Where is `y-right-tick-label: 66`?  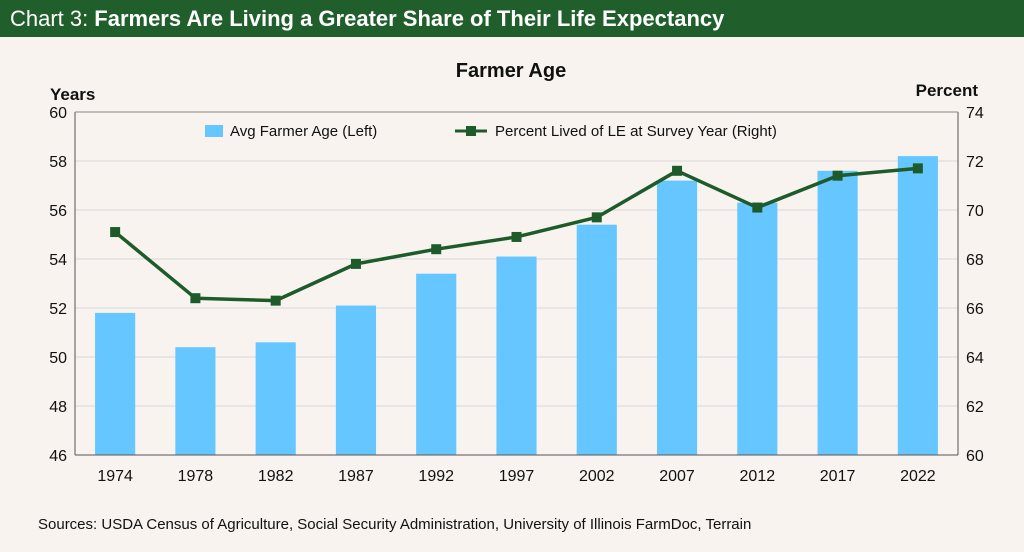
y-right-tick-label: 66 is located at coordinates (975, 309).